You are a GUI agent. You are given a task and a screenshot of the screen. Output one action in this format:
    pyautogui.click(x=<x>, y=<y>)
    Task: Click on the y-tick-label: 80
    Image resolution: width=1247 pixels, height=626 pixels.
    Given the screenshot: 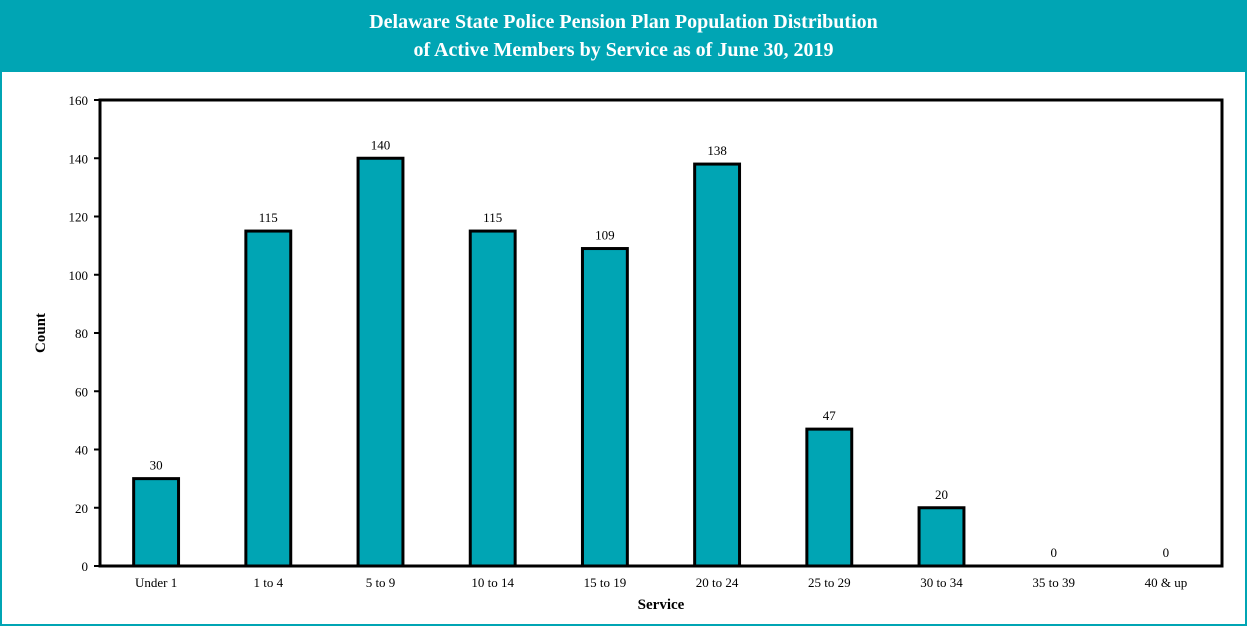 What is the action you would take?
    pyautogui.click(x=81, y=333)
    